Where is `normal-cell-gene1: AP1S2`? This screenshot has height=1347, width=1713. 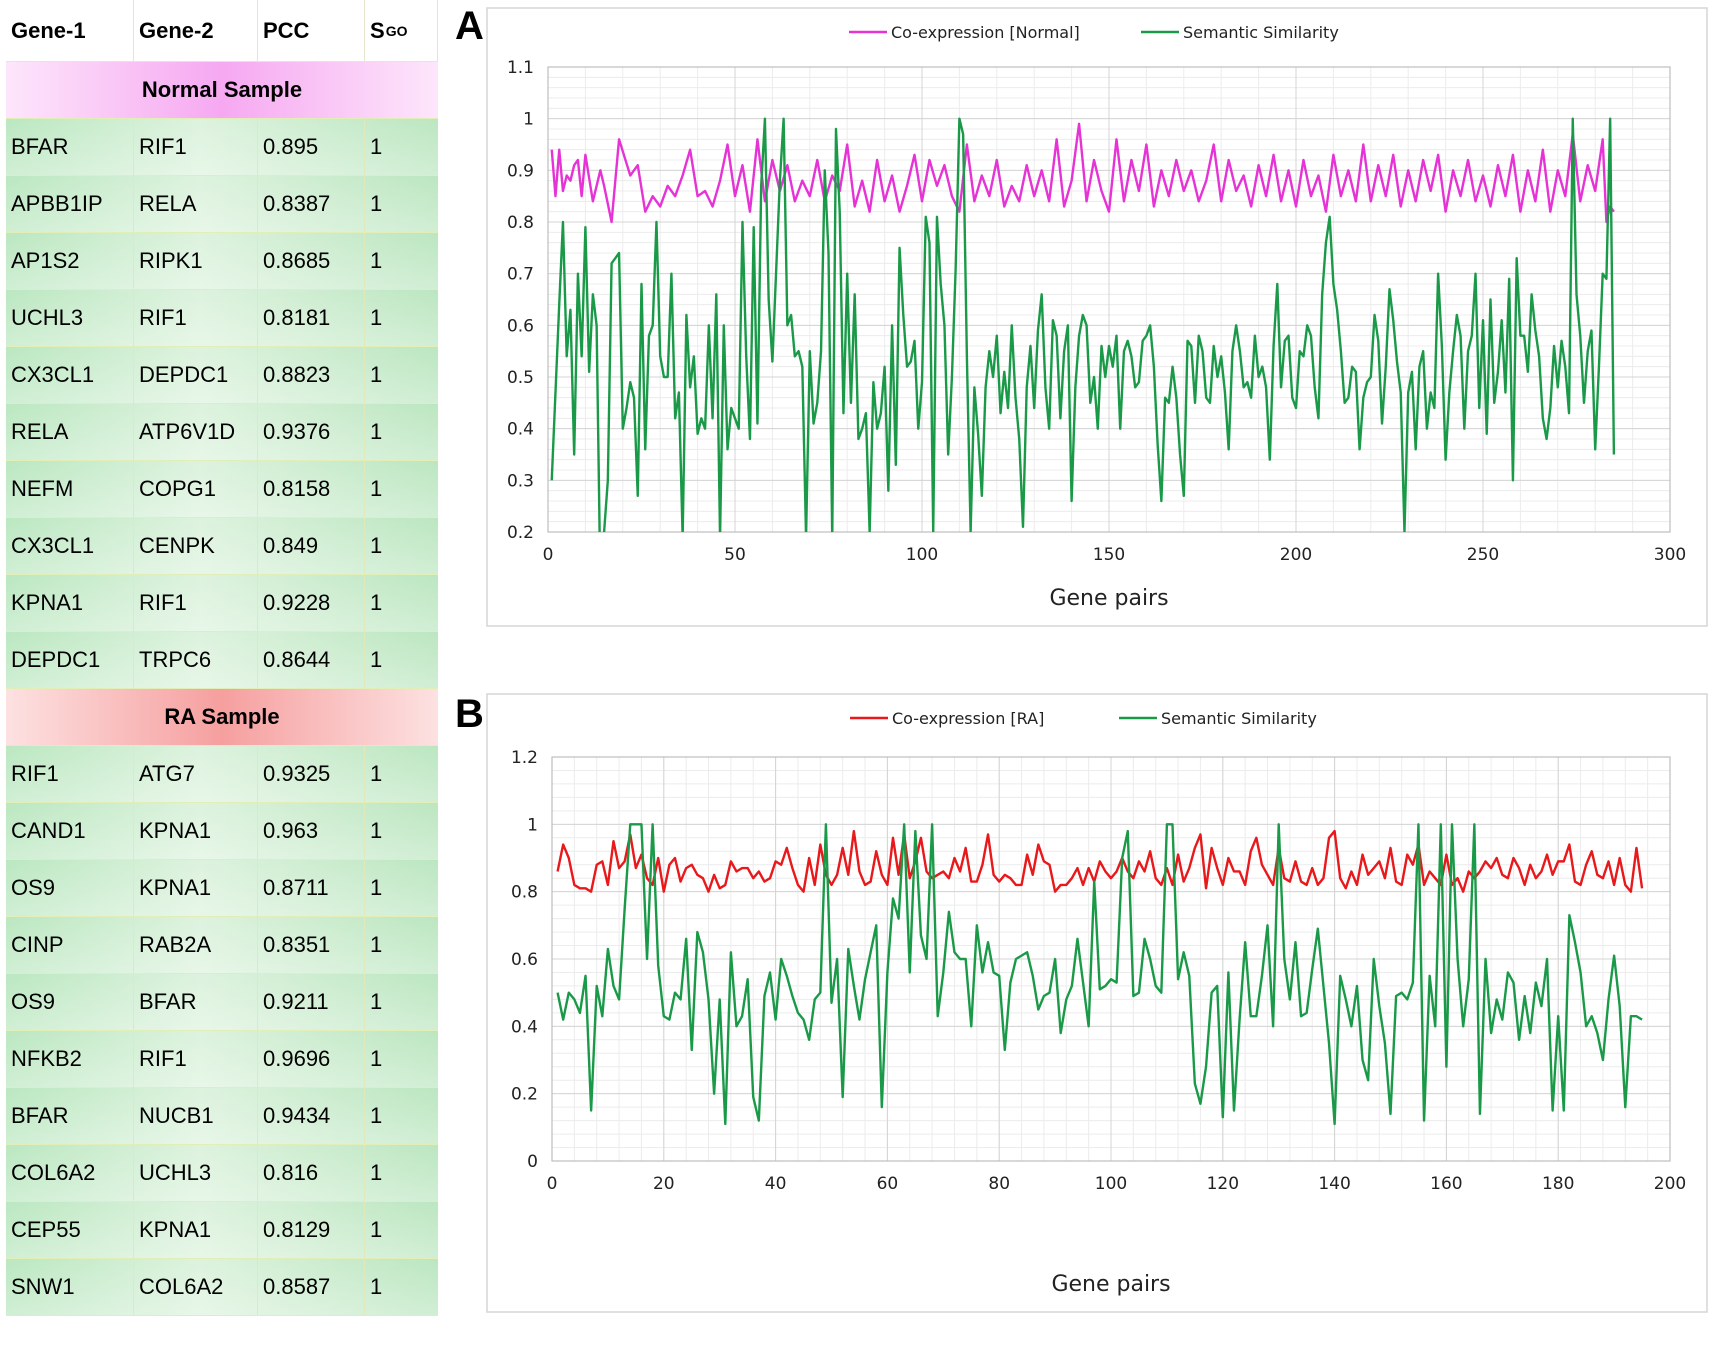
normal-cell-gene1: AP1S2 is located at coordinates (70, 261).